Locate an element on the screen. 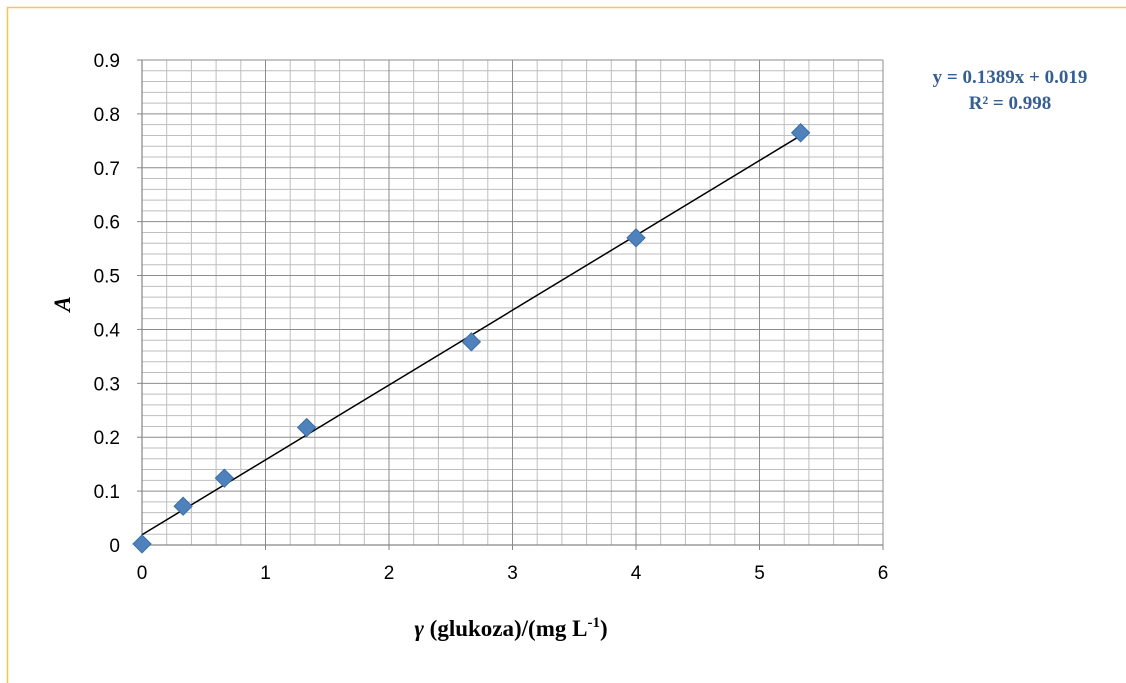 The width and height of the screenshot is (1126, 683). r-squared-label: R² = 0.998 is located at coordinates (1010, 103).